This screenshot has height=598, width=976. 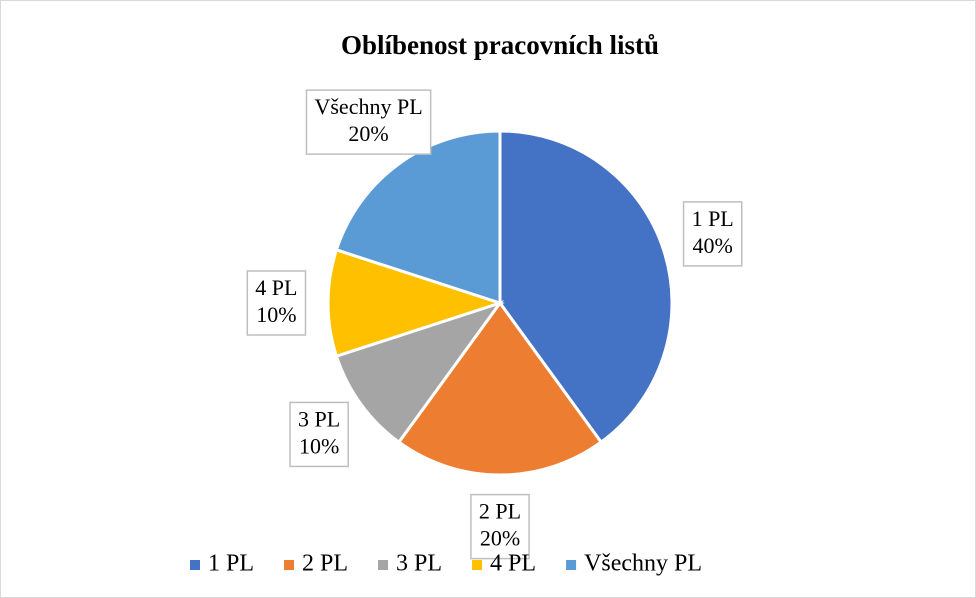 What do you see at coordinates (231, 564) in the screenshot?
I see `legend-label: 1 PL` at bounding box center [231, 564].